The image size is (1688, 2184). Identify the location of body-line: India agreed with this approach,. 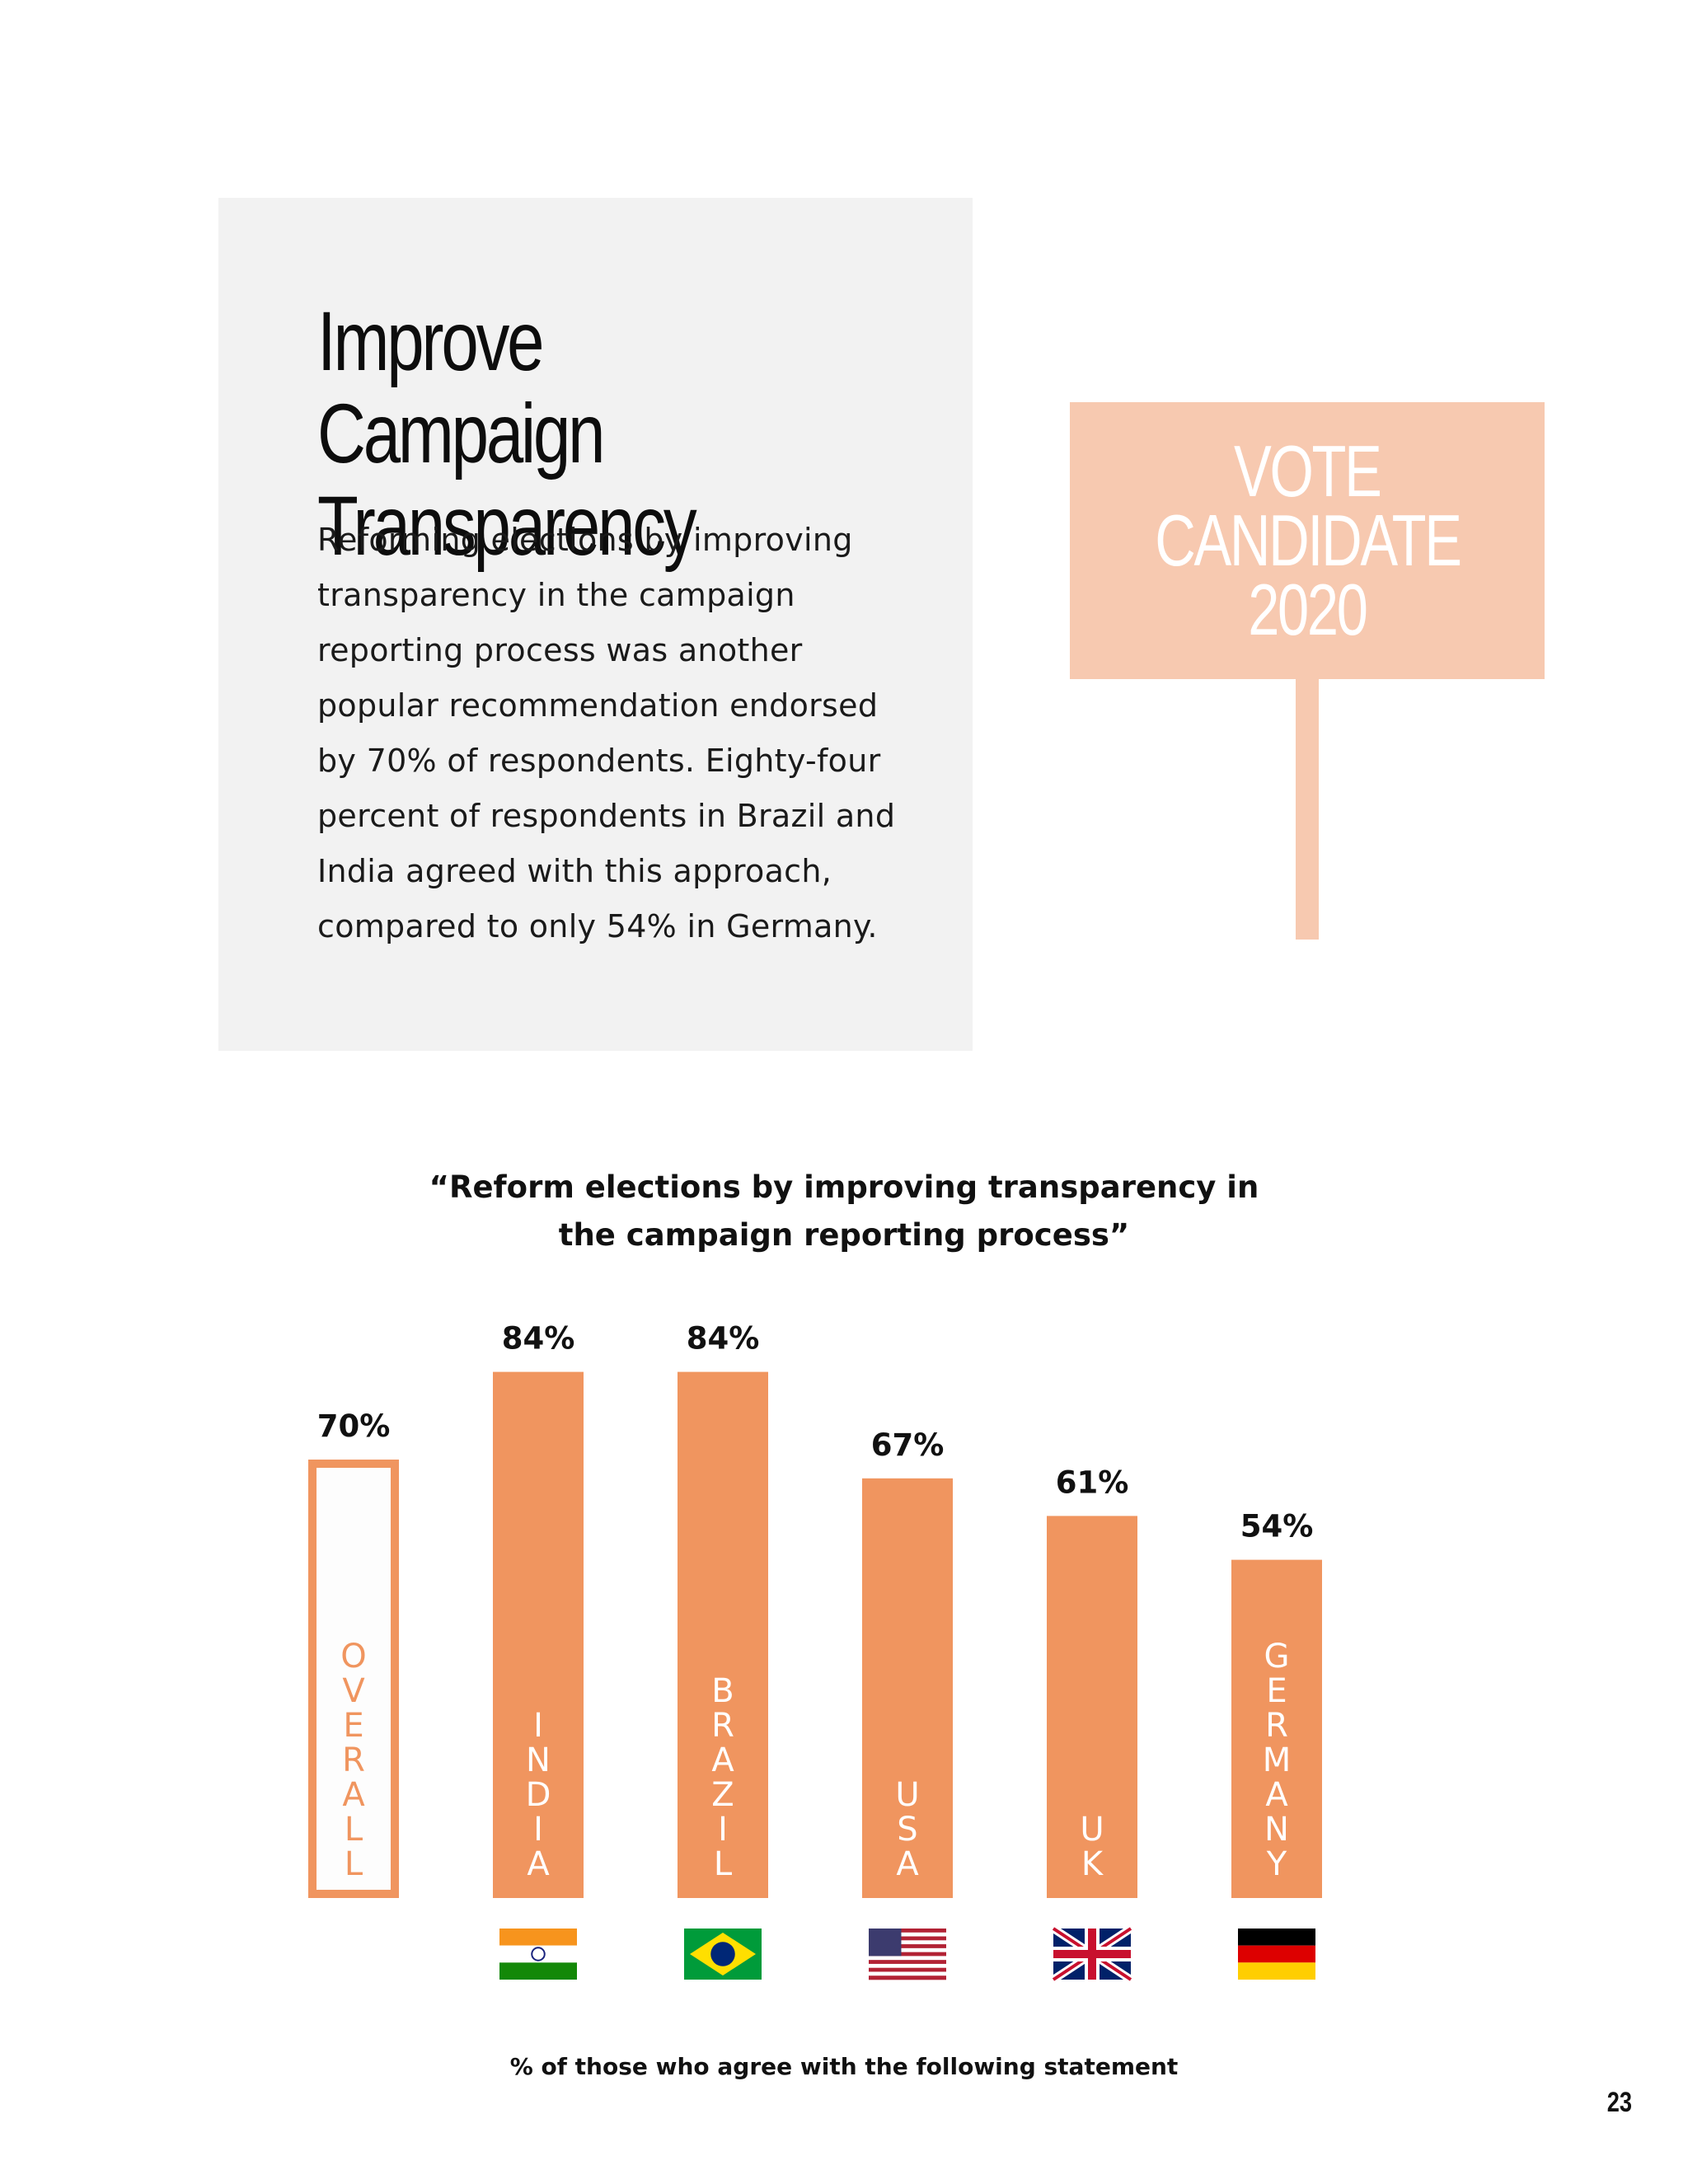
(575, 871).